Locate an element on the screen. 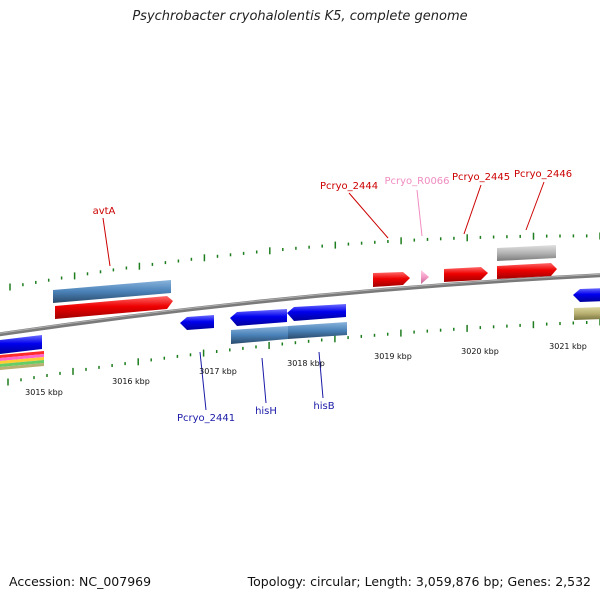  gene-label-Pcryo_2445: Pcryo_2445 is located at coordinates (481, 177).